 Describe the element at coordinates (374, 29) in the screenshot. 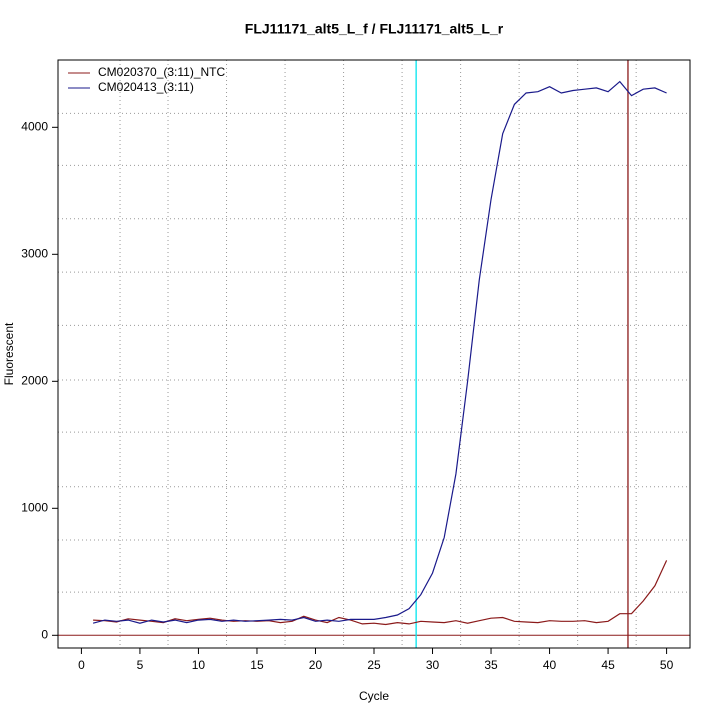

I see `chart-title: FLJ11171_alt5_L_f / FLJ11171_alt5_L_r` at that location.